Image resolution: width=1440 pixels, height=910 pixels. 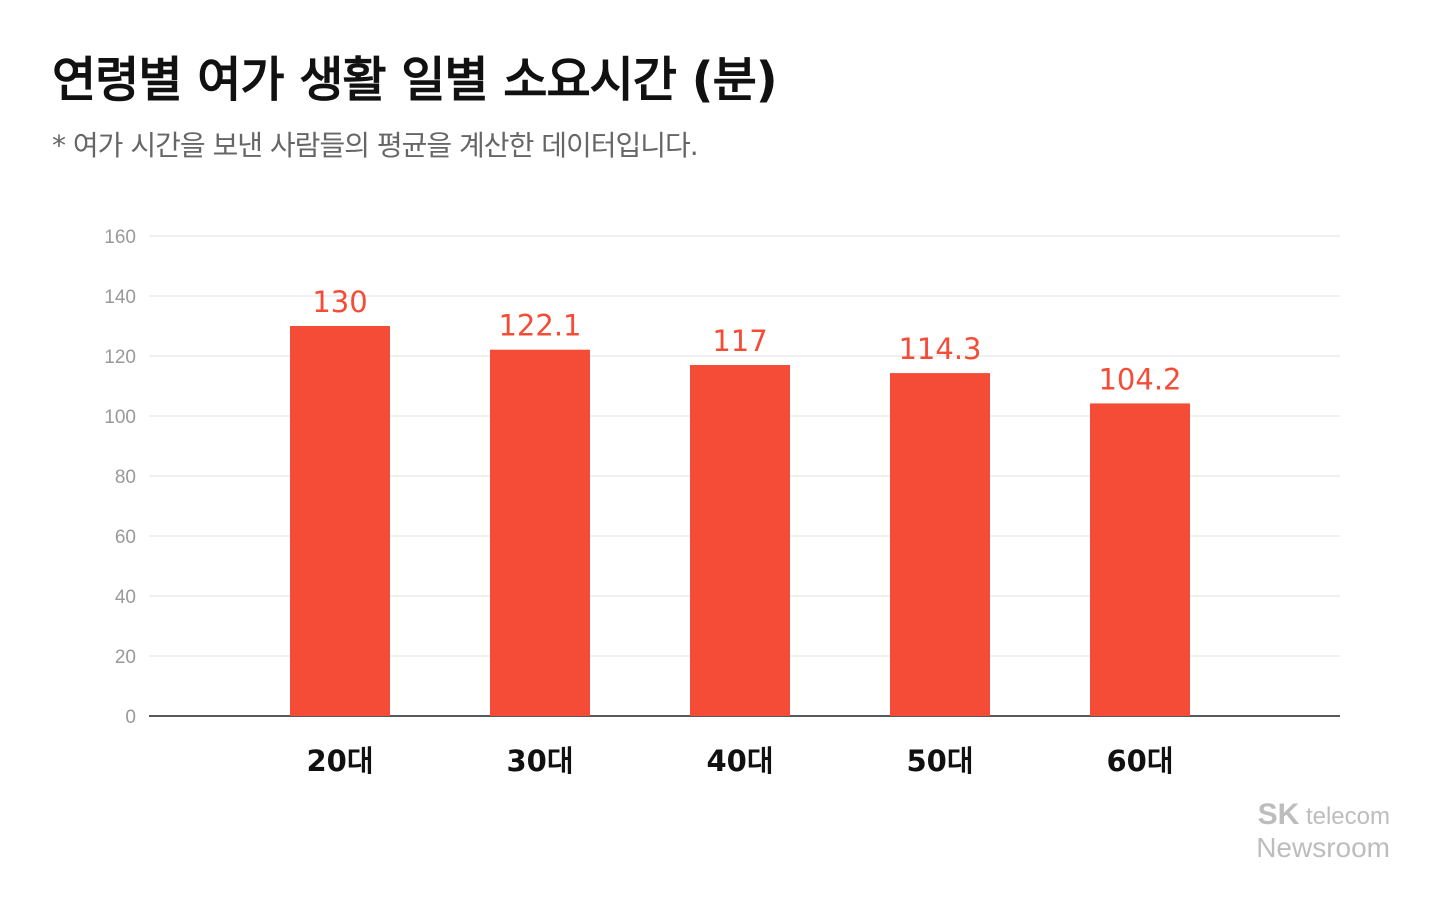 I want to click on y-tick-label: 60, so click(x=125, y=537).